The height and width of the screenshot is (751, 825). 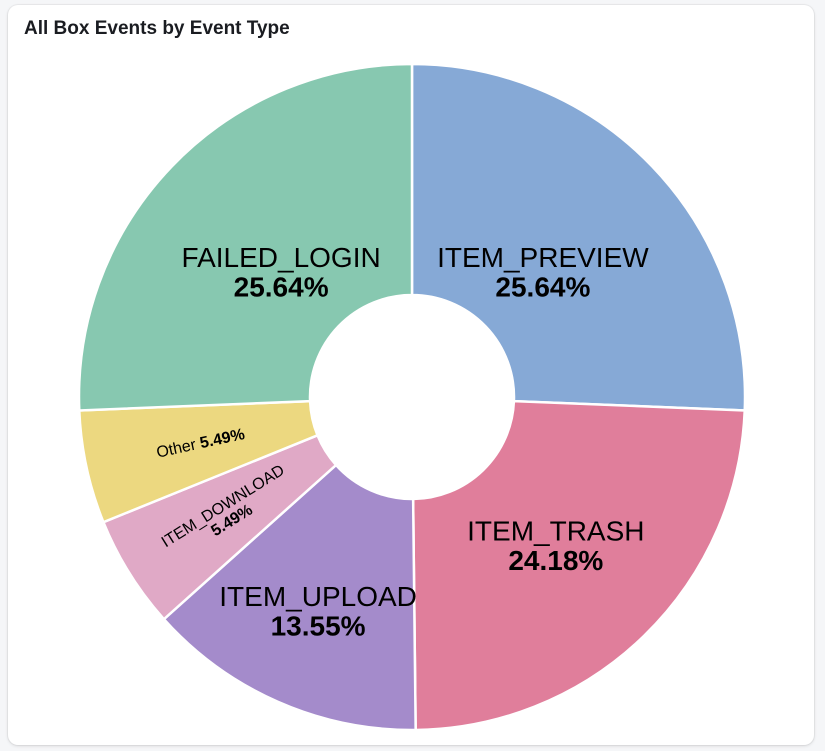 I want to click on slice-item-upload, so click(x=289, y=597).